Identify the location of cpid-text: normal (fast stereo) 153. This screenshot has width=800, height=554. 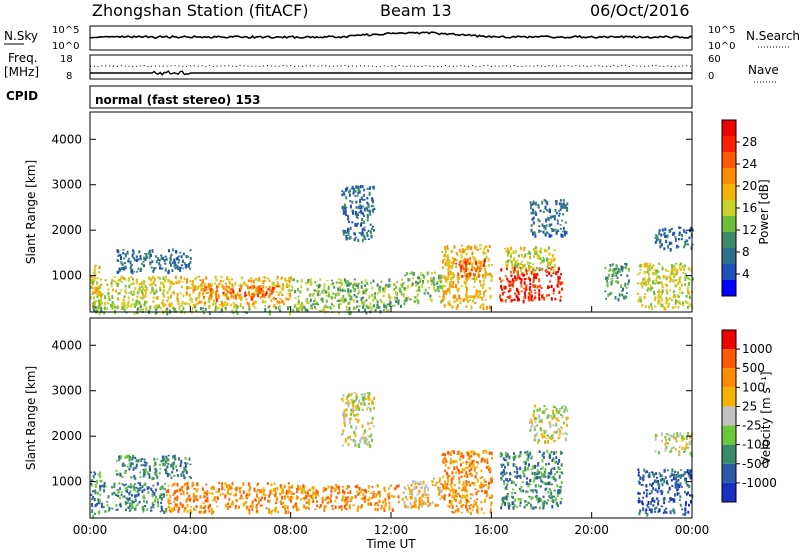
(178, 100).